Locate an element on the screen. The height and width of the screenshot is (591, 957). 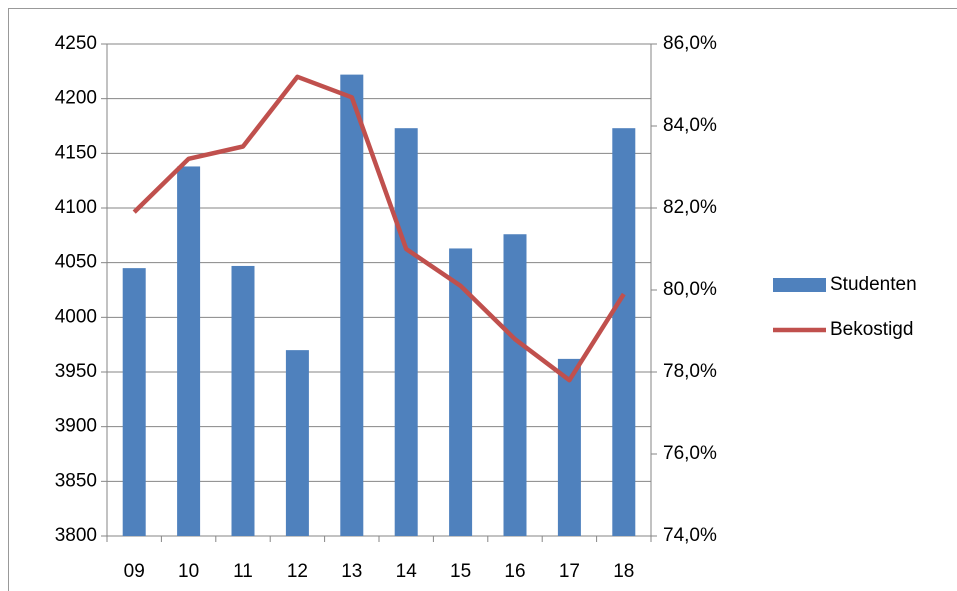
legend-label: Bekostigd is located at coordinates (871, 329).